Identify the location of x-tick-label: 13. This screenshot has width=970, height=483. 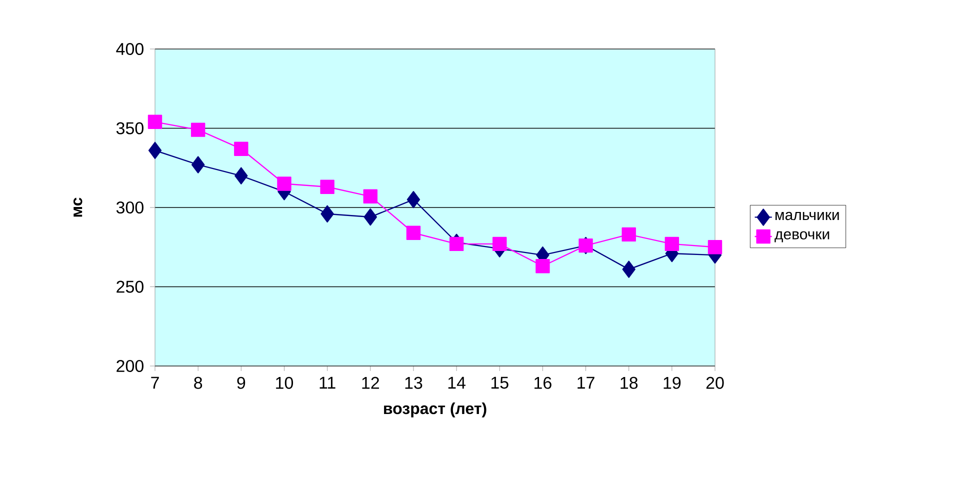
(413, 382).